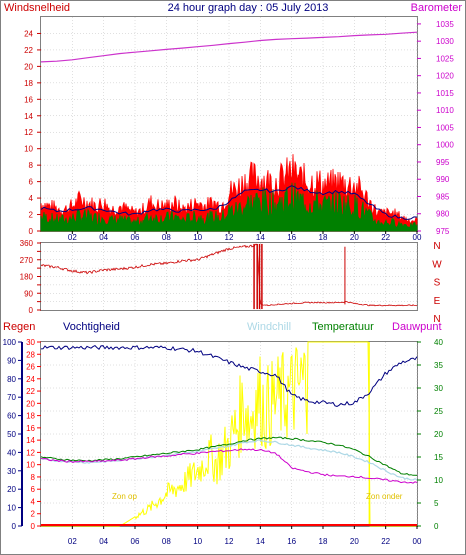  What do you see at coordinates (445, 24) in the screenshot?
I see `barometer-tick-label: 1035` at bounding box center [445, 24].